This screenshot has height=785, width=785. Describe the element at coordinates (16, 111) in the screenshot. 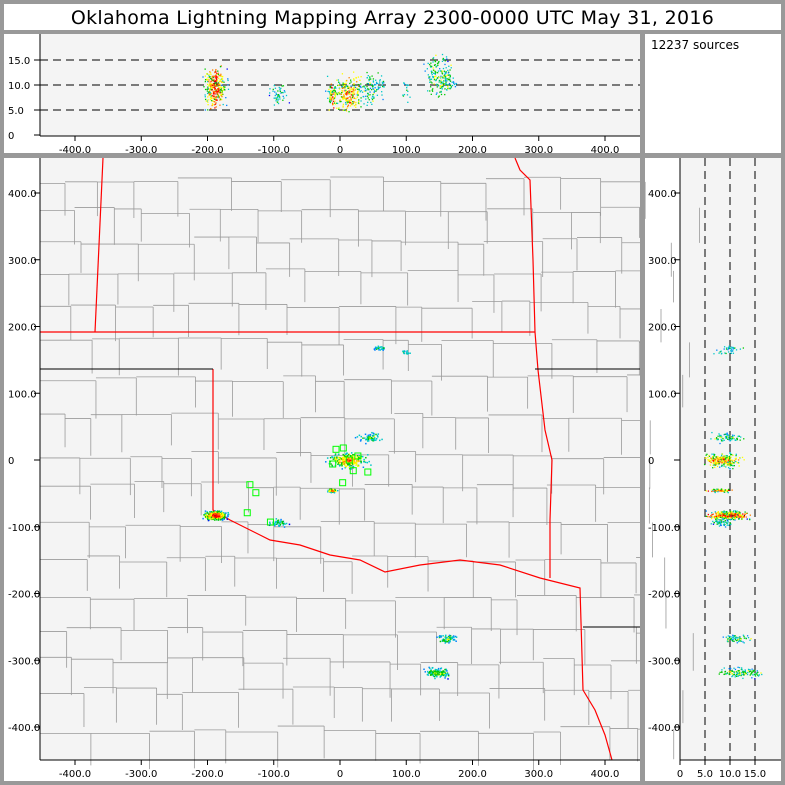

I see `tick-label: 5.0` at that location.